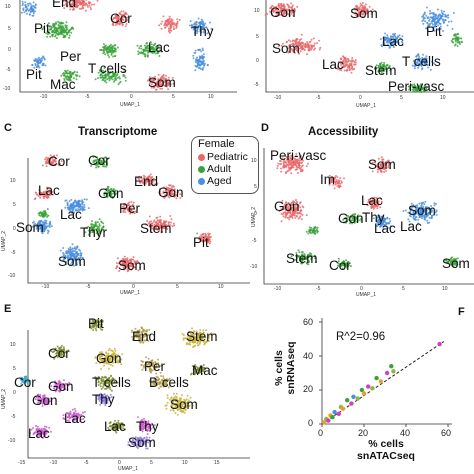 This screenshot has height=474, width=474. What do you see at coordinates (202, 31) in the screenshot?
I see `cluster-label: Thy` at bounding box center [202, 31].